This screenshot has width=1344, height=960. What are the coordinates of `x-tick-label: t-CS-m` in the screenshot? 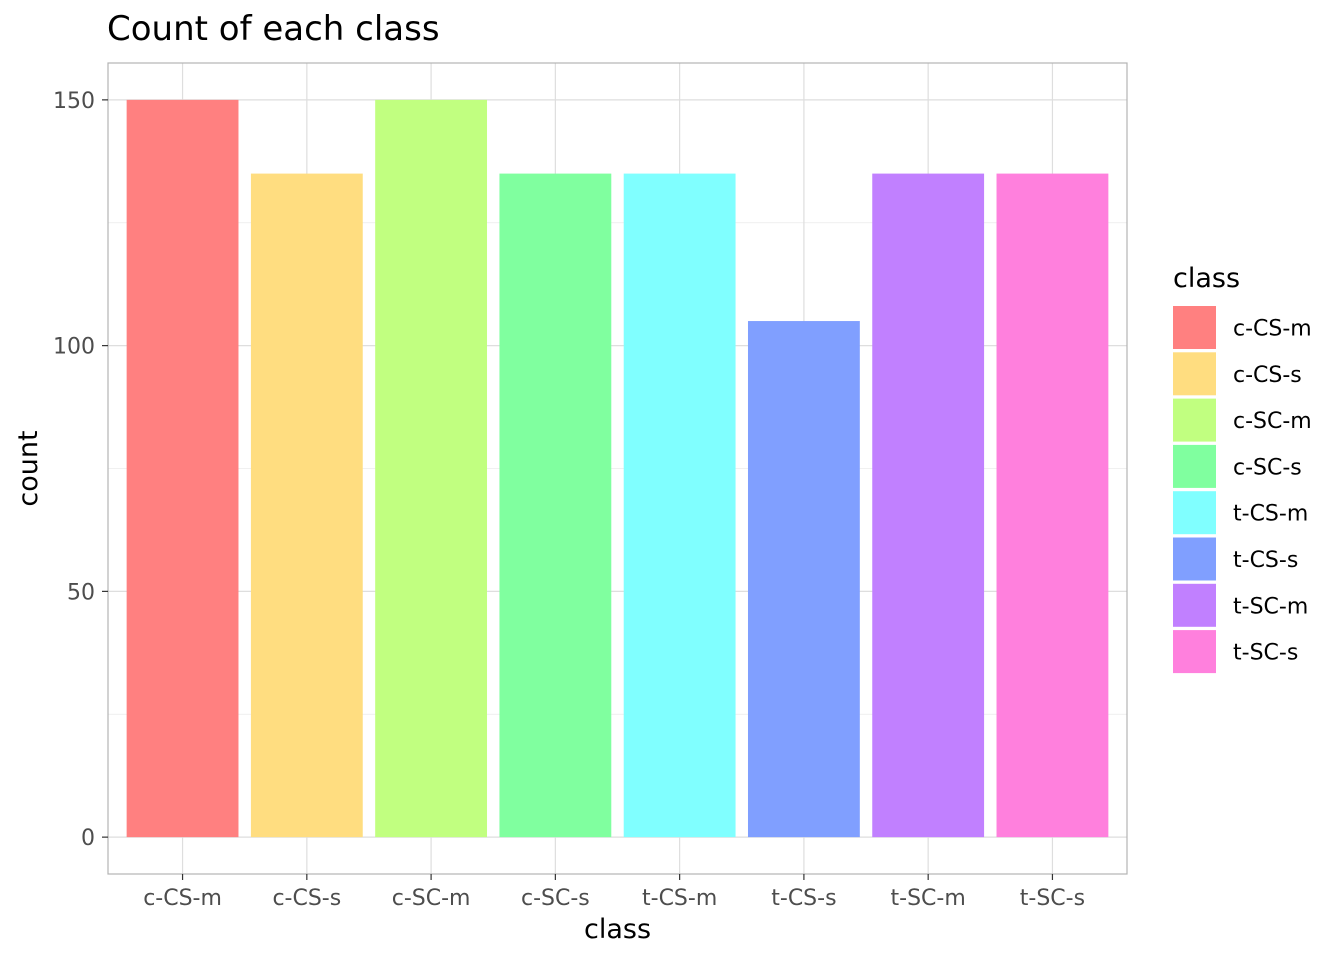 It's located at (679, 898).